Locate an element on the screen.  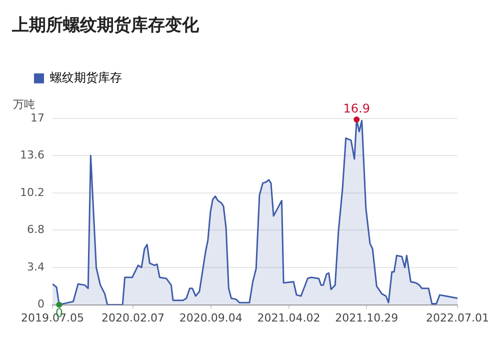
y-tick-label: 10.2 is located at coordinates (32, 192).